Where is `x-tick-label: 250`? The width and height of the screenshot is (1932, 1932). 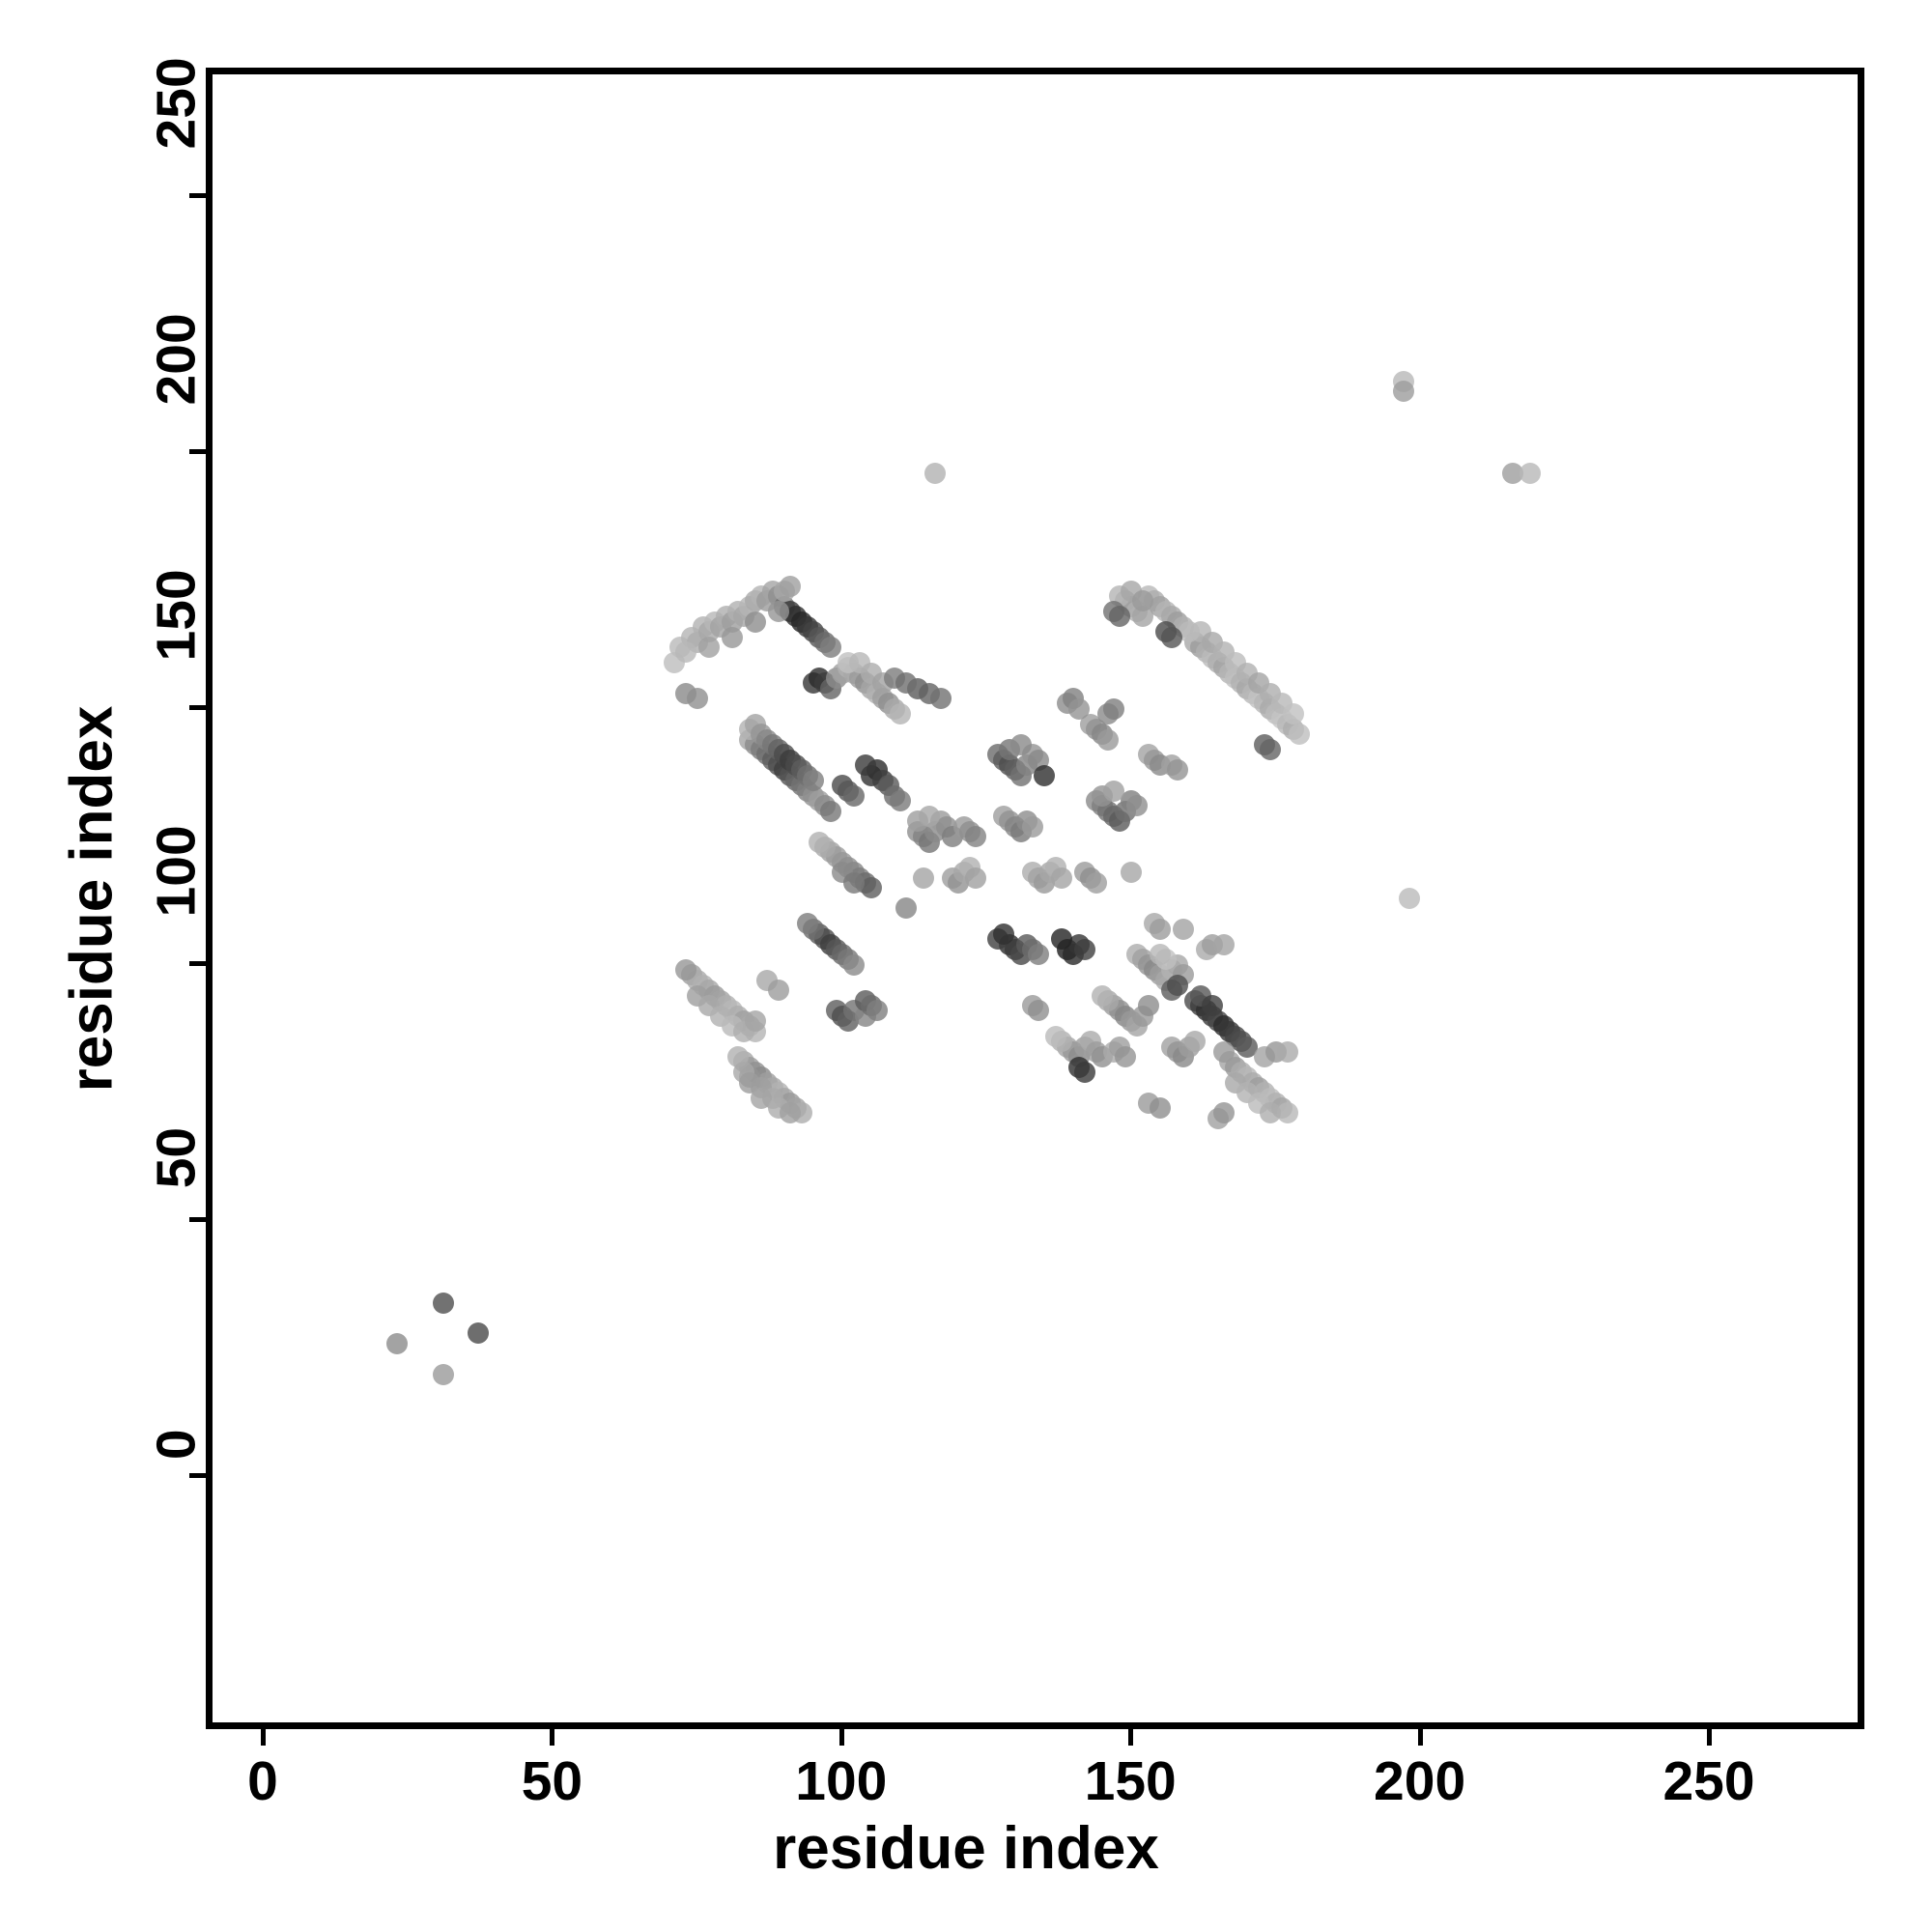 x-tick-label: 250 is located at coordinates (1708, 1781).